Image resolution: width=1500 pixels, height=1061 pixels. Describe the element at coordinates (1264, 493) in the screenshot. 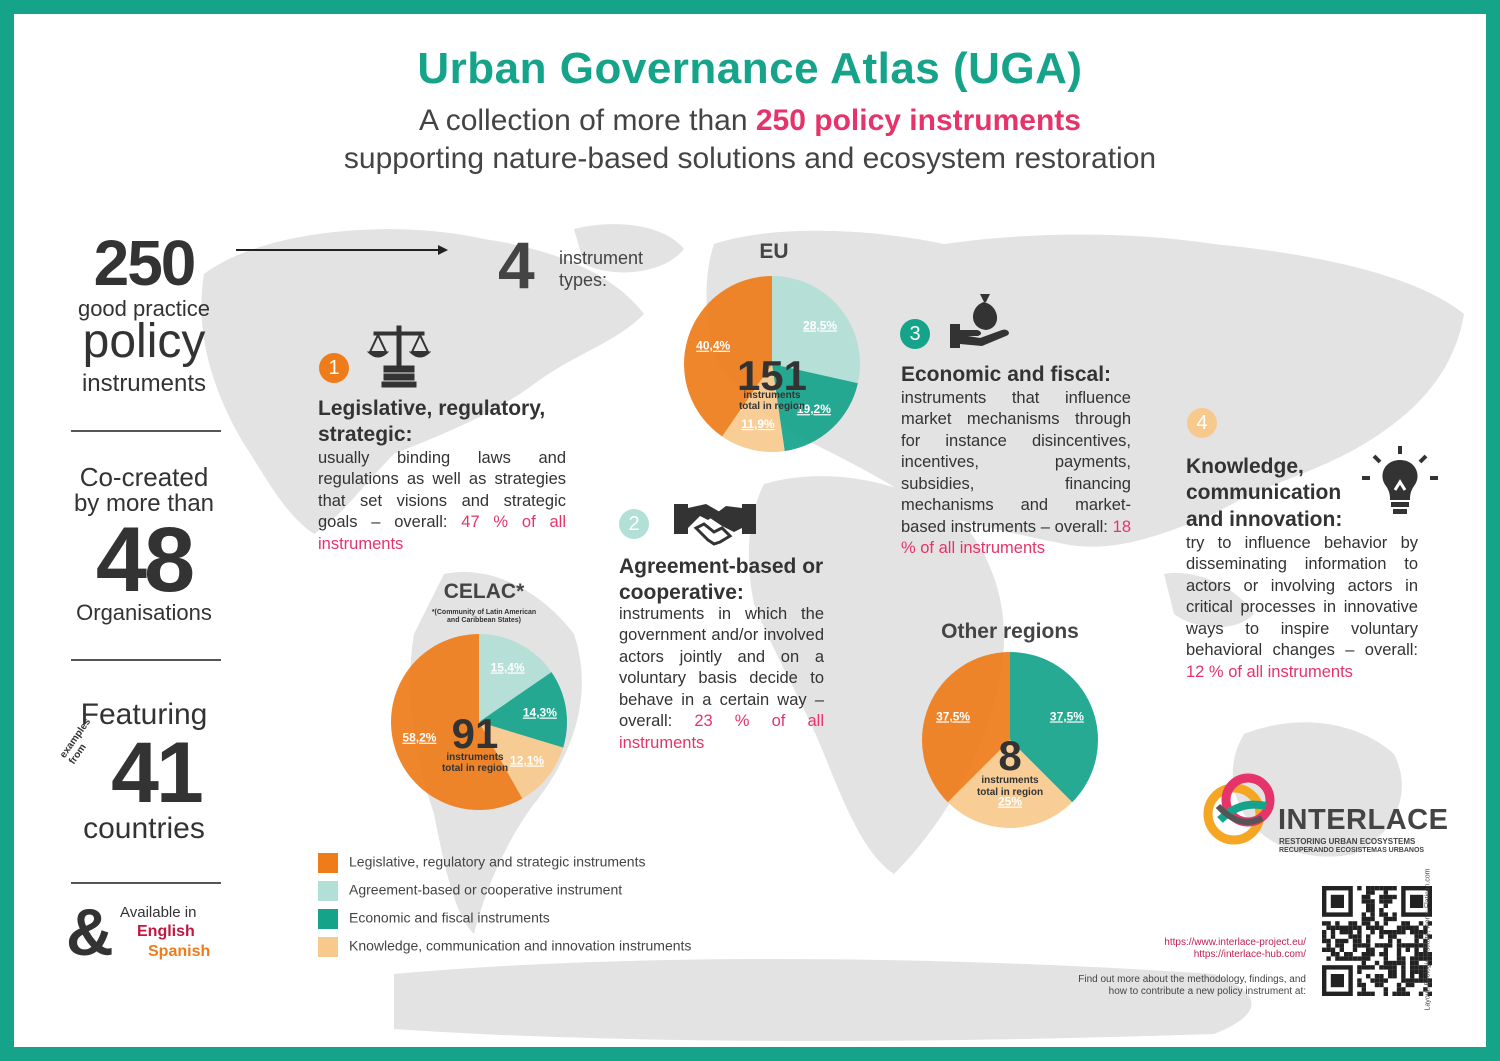

I see `category-4-heading: Knowledge, communication and innovation:` at that location.